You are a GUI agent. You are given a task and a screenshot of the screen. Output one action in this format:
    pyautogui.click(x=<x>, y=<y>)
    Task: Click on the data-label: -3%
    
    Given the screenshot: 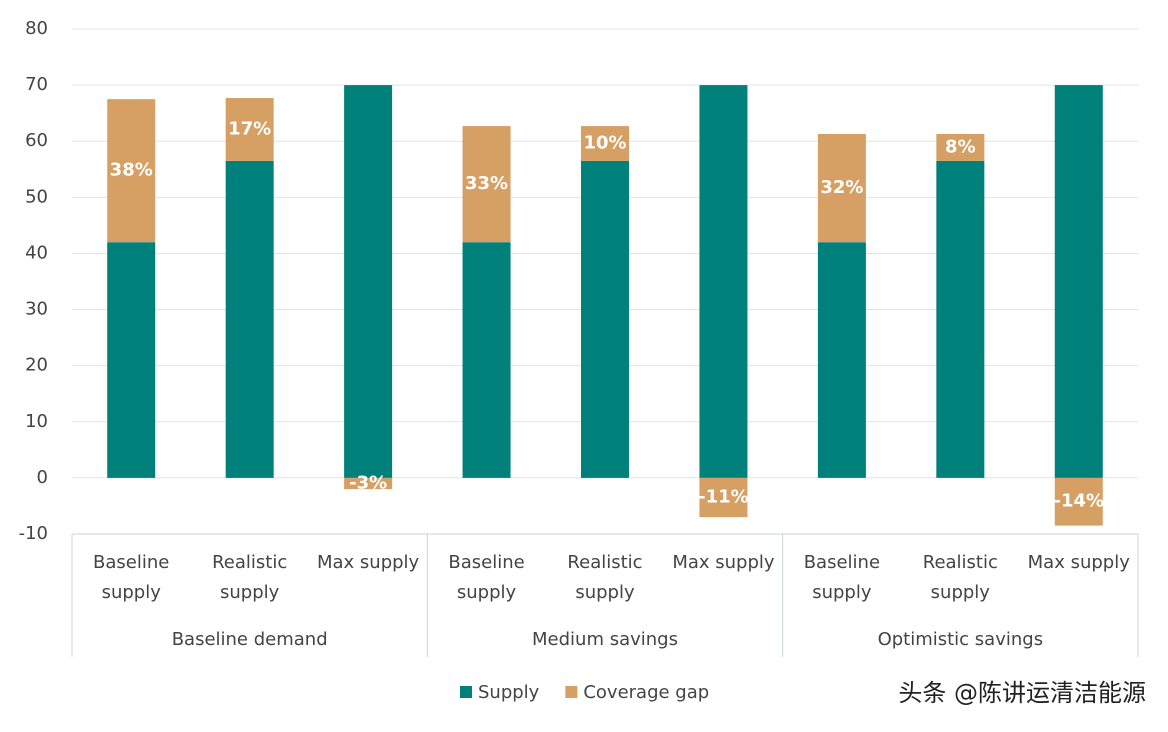 What is the action you would take?
    pyautogui.click(x=368, y=483)
    